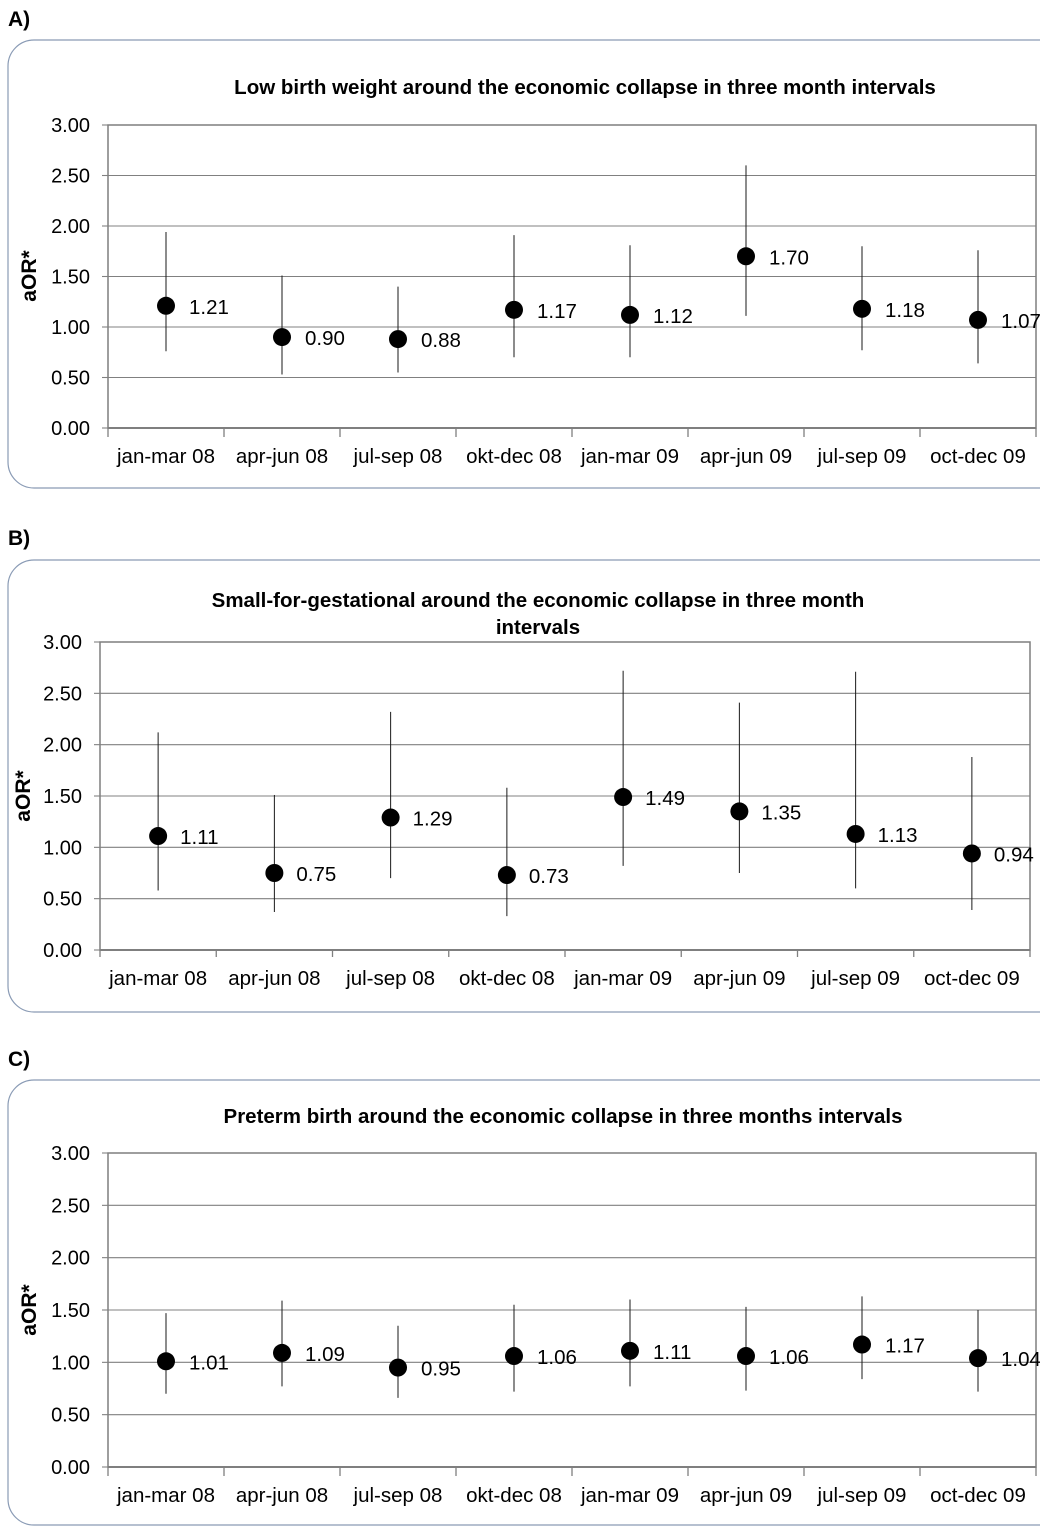  Describe the element at coordinates (1020, 1359) in the screenshot. I see `data-label: 1.04` at that location.